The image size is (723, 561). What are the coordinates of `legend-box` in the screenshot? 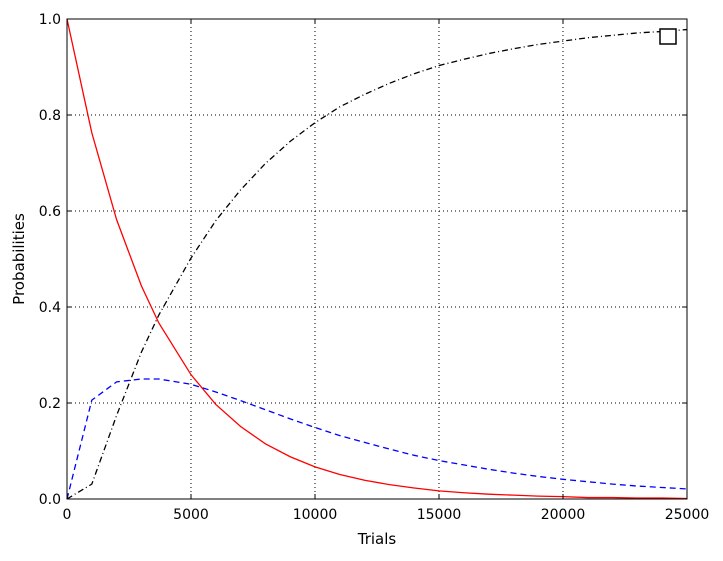 It's located at (668, 36).